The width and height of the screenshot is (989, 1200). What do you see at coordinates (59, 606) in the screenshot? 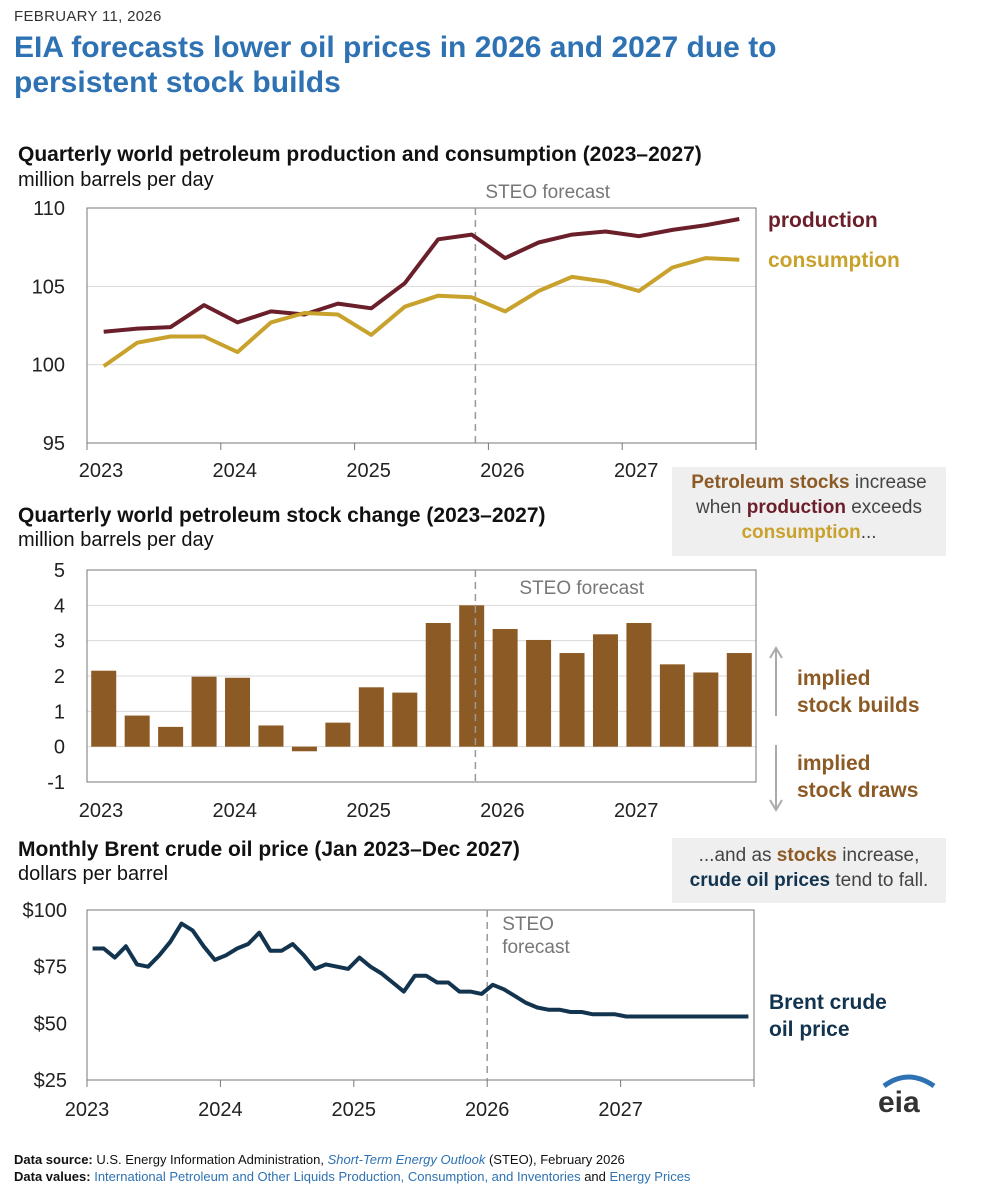
I see `y-tick-label: 4` at bounding box center [59, 606].